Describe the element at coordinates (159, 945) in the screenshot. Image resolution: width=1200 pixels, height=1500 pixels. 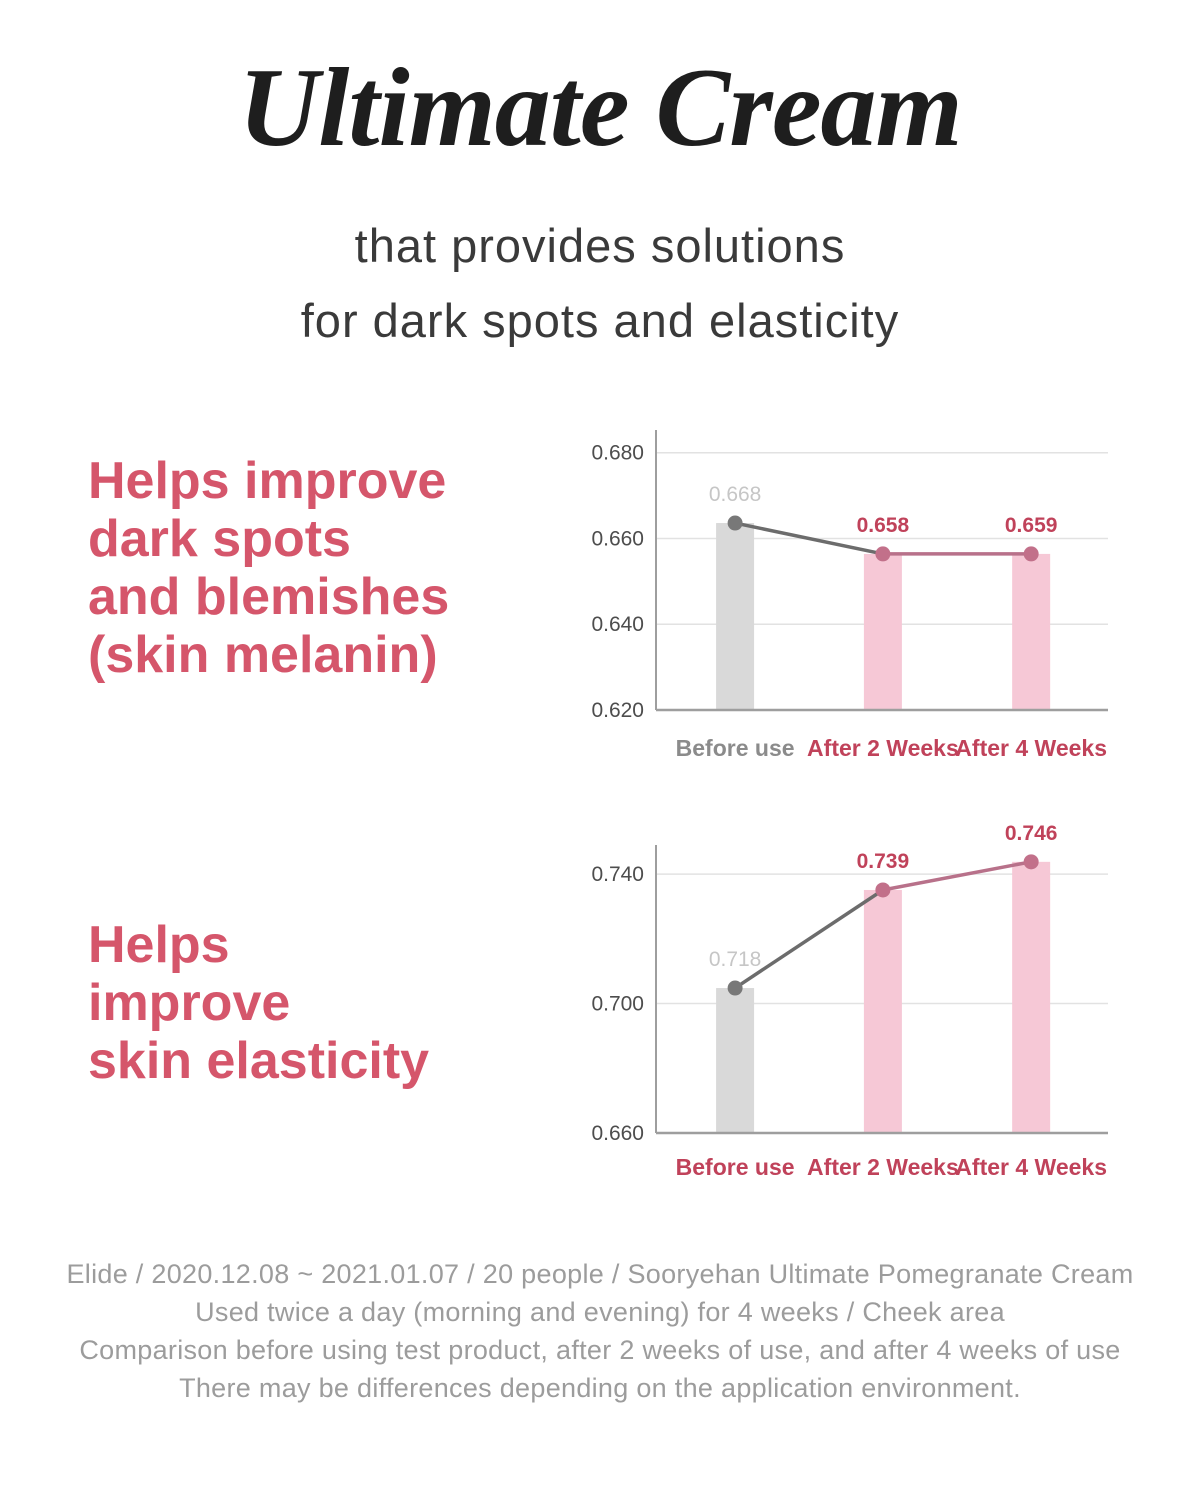
I see `heading-line: Helps` at that location.